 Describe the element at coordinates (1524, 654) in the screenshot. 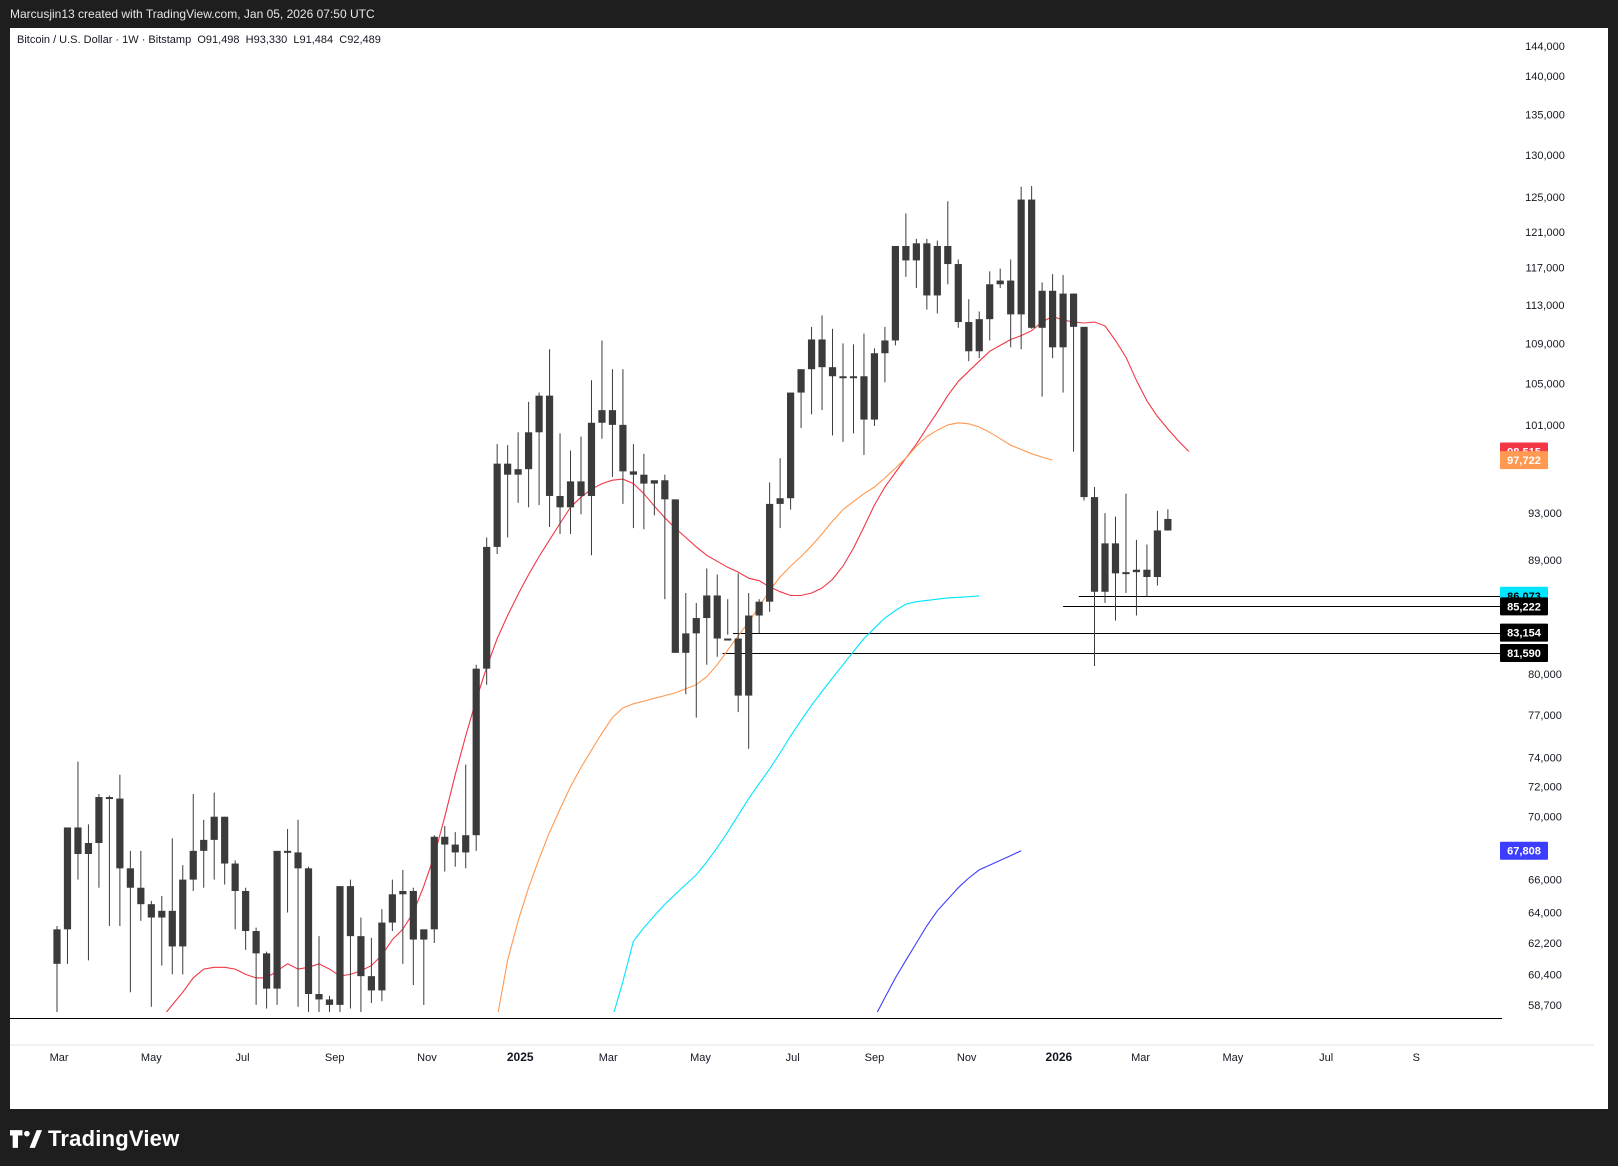

I see `level-price-tag-3-text: 81,590` at that location.